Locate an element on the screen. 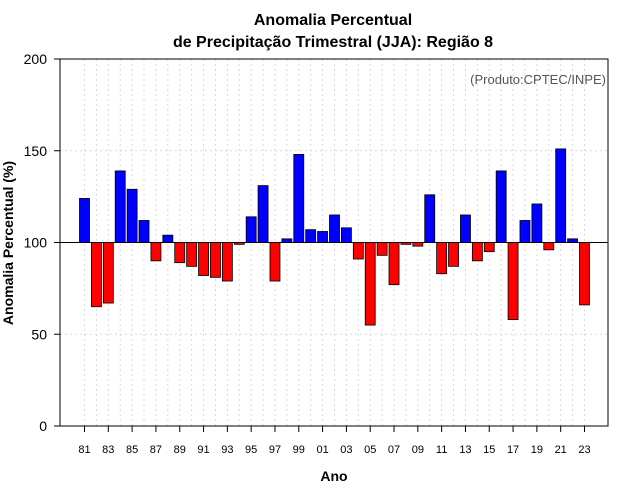 Image resolution: width=640 pixels, height=500 pixels. x-tick-label: 07 is located at coordinates (394, 450).